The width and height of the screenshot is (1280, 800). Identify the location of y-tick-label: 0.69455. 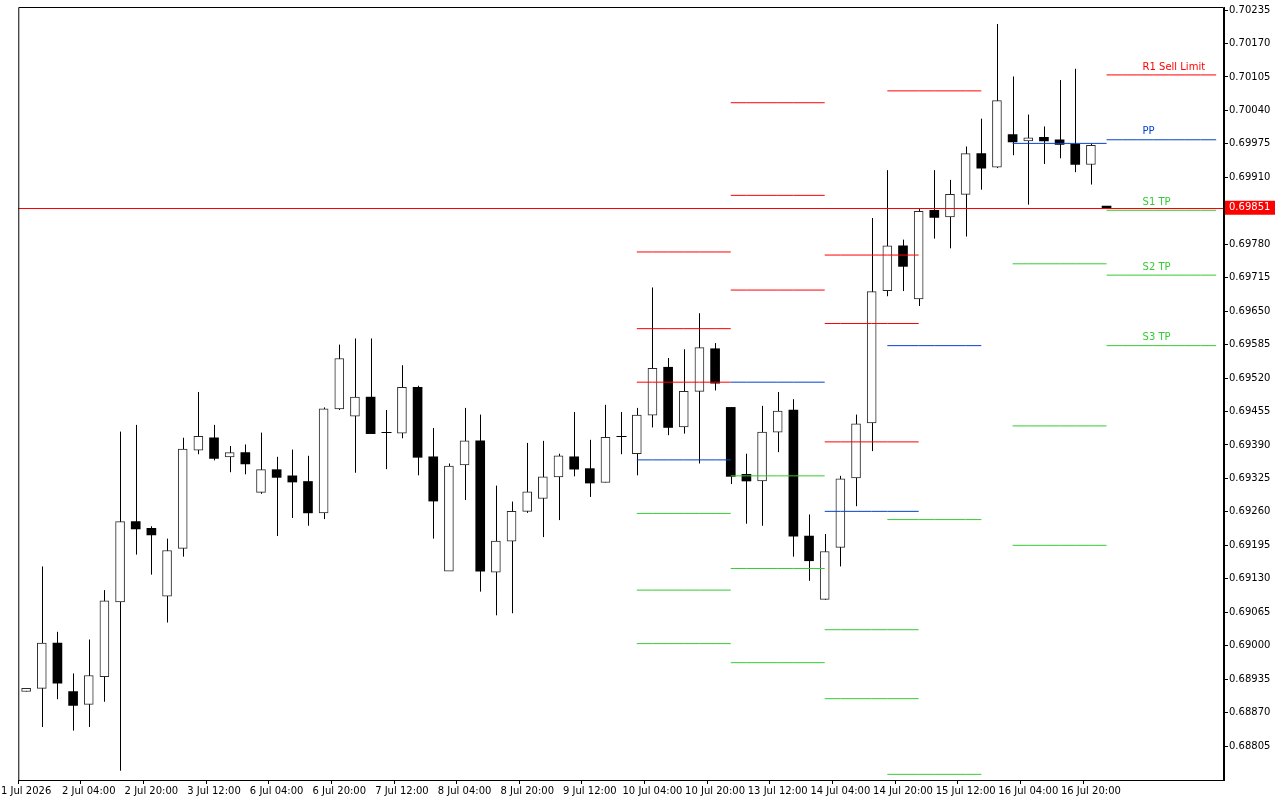
(1250, 411).